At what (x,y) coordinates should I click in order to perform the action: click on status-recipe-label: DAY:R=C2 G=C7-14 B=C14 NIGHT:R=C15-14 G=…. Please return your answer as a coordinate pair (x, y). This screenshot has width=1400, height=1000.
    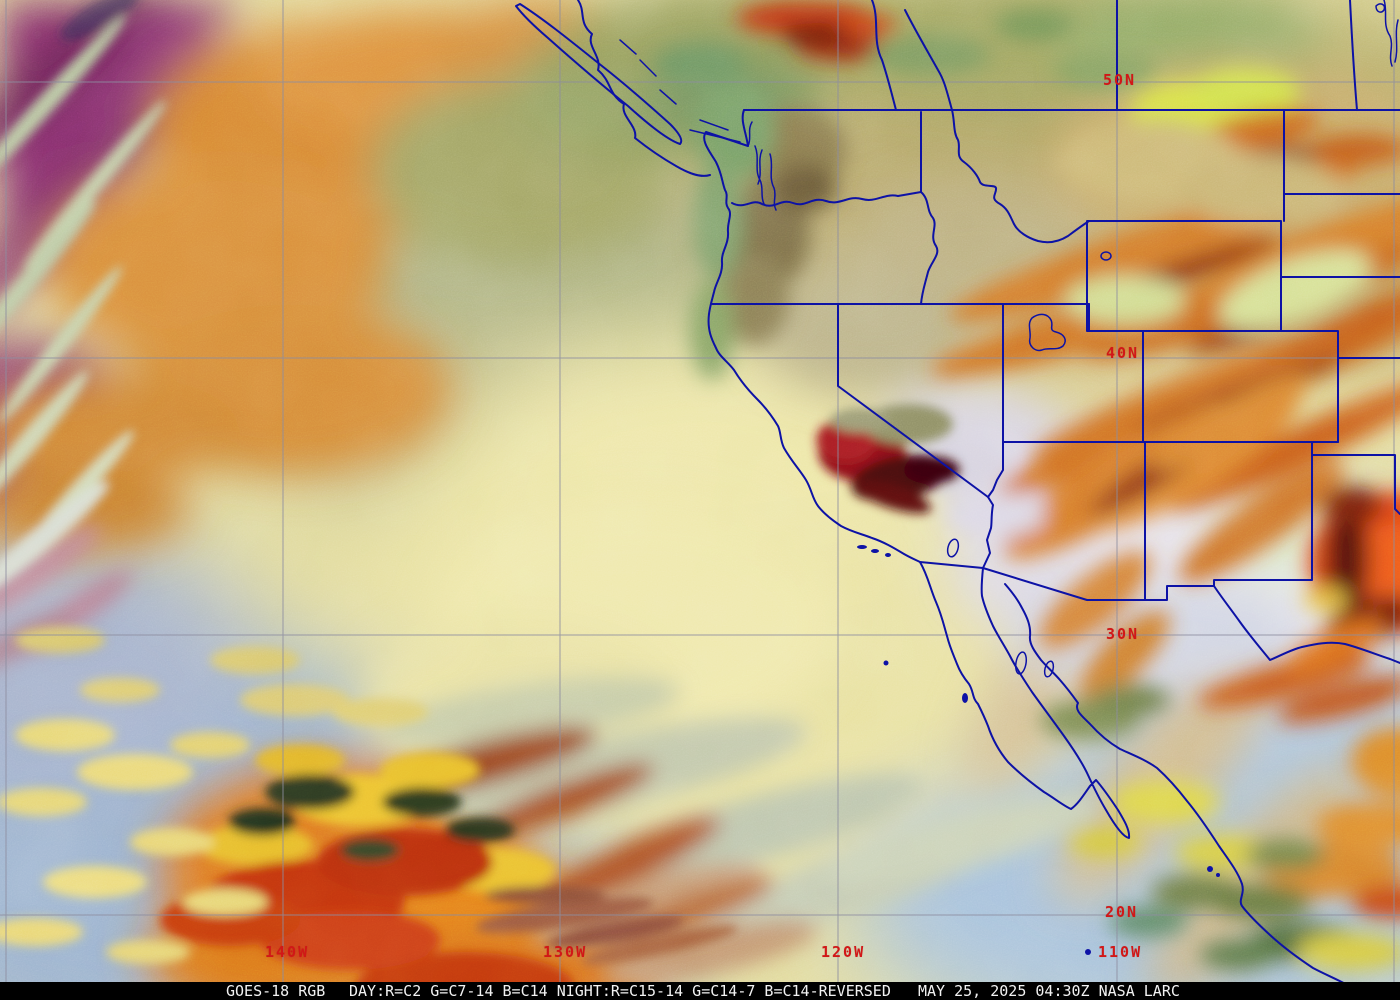
    Looking at the image, I should click on (620, 991).